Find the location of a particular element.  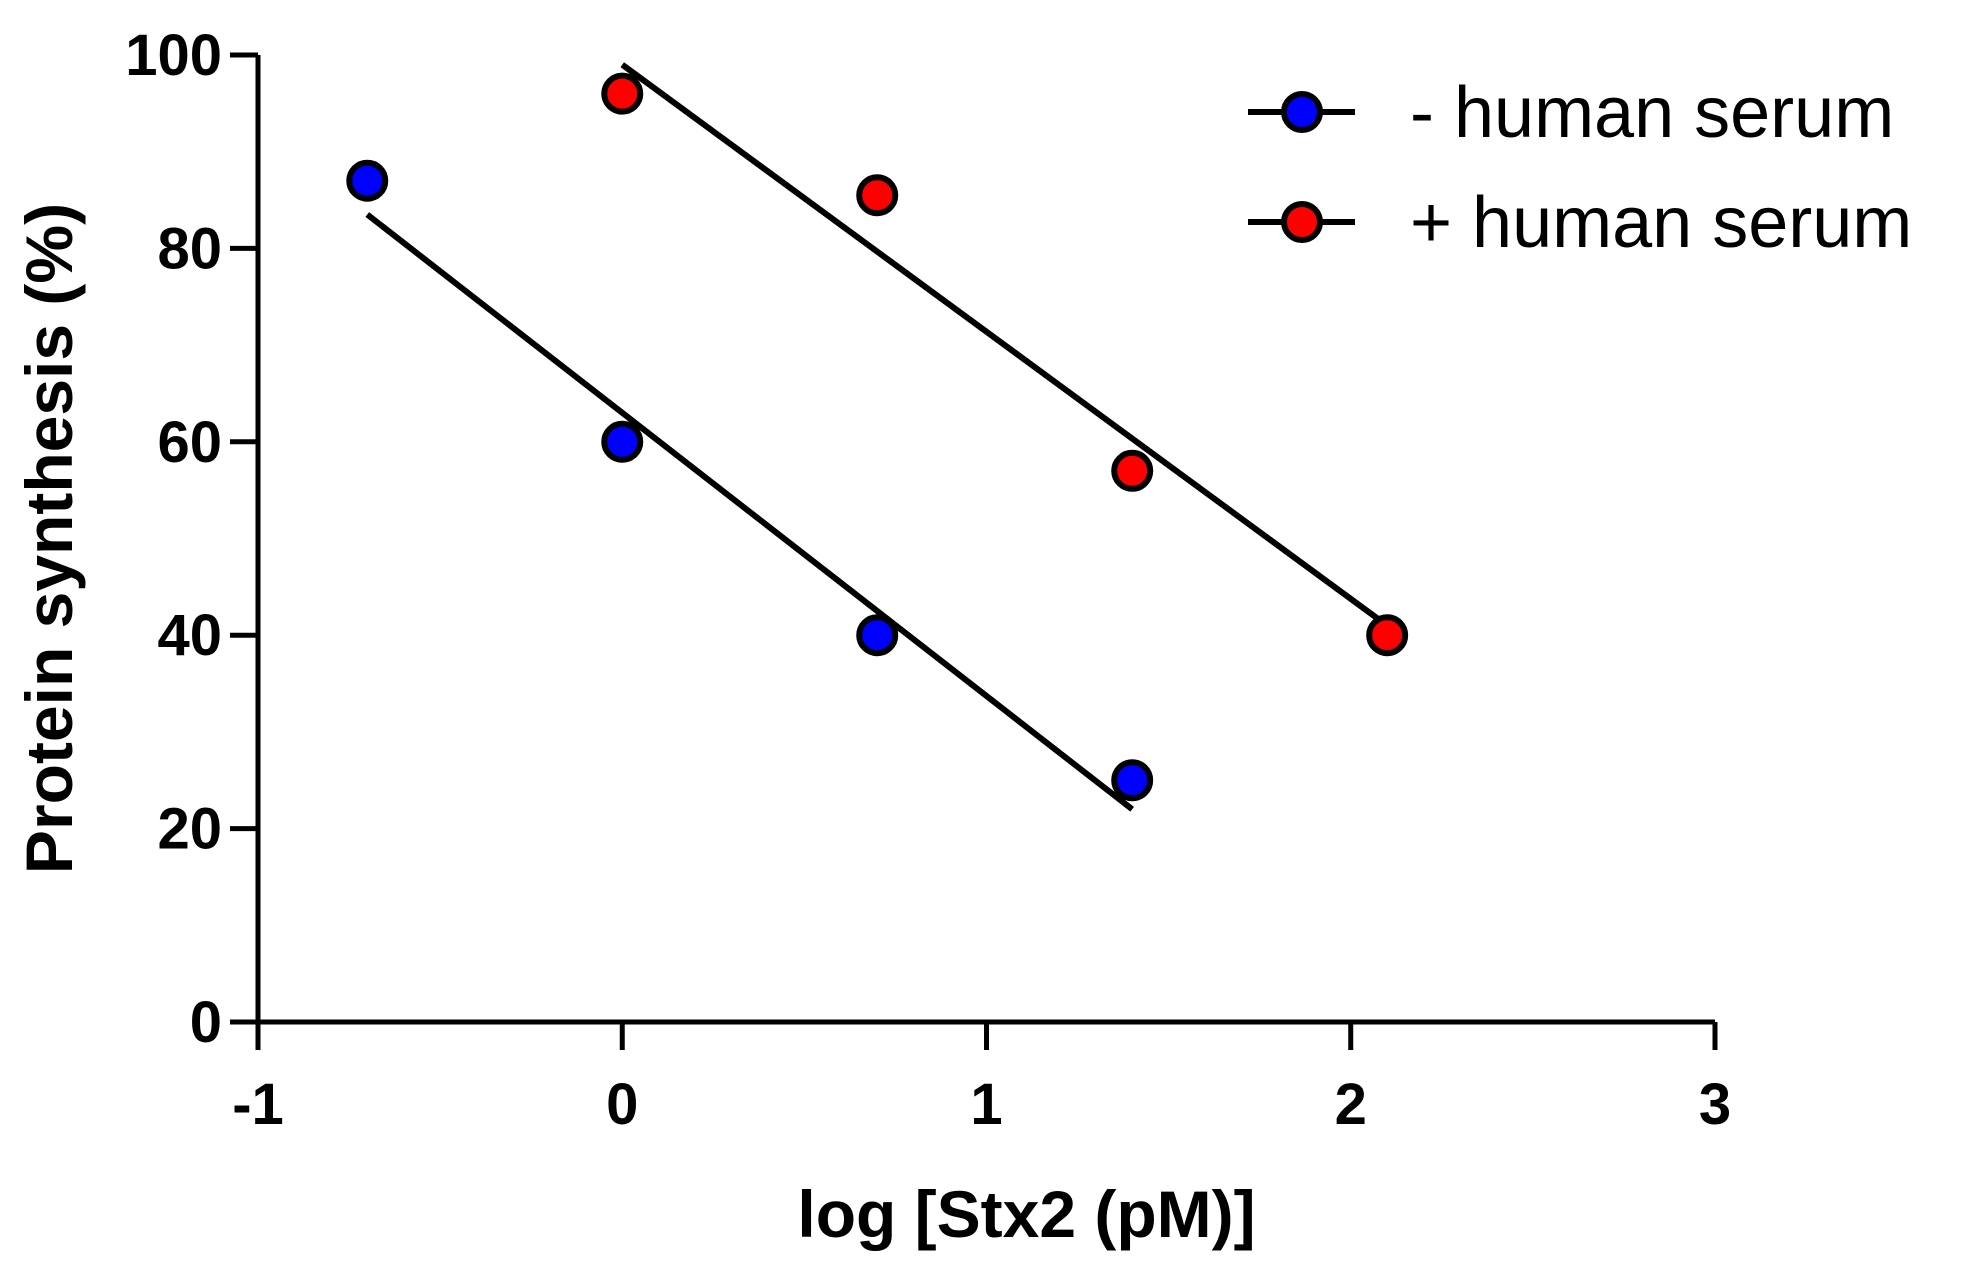

x-ticks: -1 0 1 2 3 is located at coordinates (981, 1079).